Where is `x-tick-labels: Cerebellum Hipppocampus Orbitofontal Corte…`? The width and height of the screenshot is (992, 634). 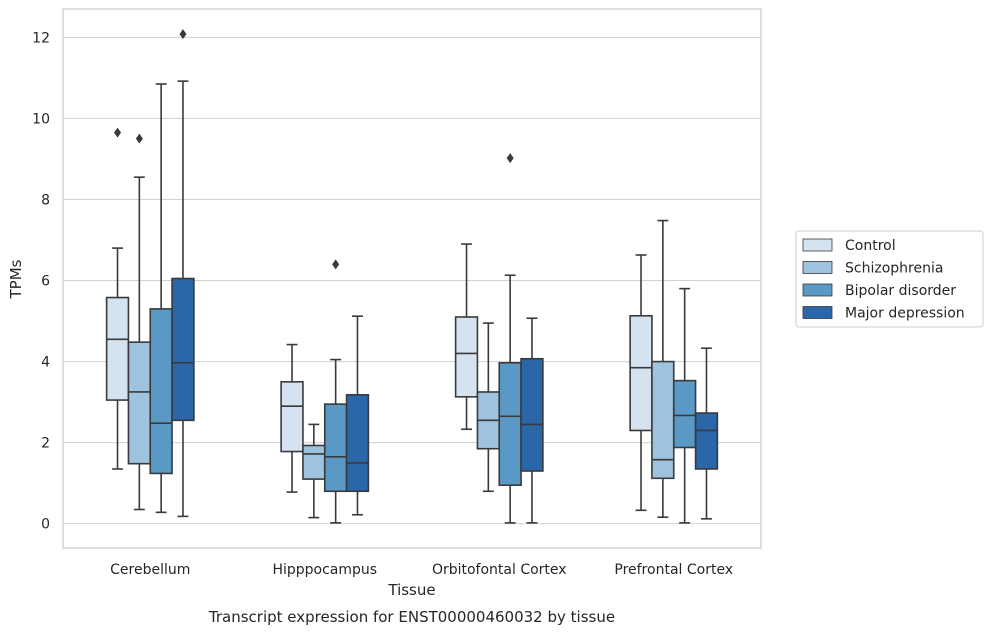
x-tick-labels: Cerebellum Hipppocampus Orbitofontal Corte… is located at coordinates (421, 570).